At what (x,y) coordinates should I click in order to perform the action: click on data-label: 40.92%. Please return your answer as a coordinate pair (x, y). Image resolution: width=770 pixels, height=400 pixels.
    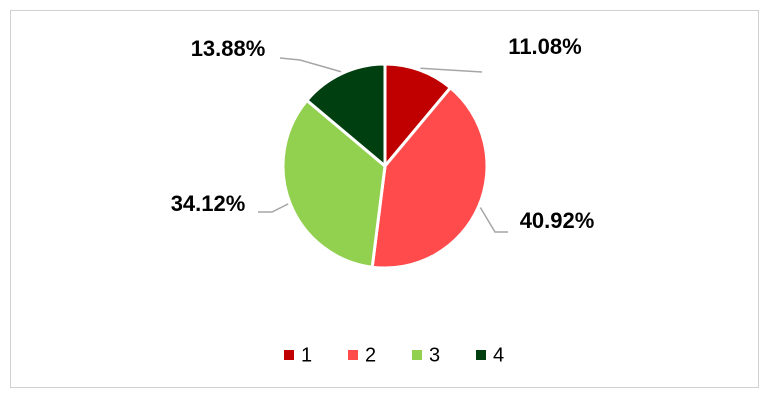
    Looking at the image, I should click on (557, 220).